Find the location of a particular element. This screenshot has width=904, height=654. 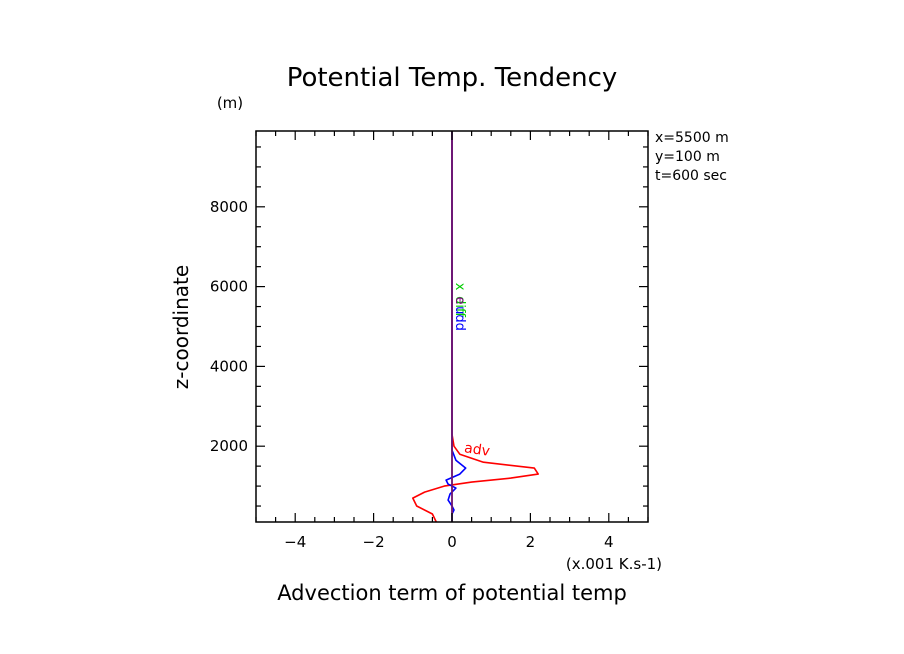

y-tick-label-2: 6000 is located at coordinates (229, 287).